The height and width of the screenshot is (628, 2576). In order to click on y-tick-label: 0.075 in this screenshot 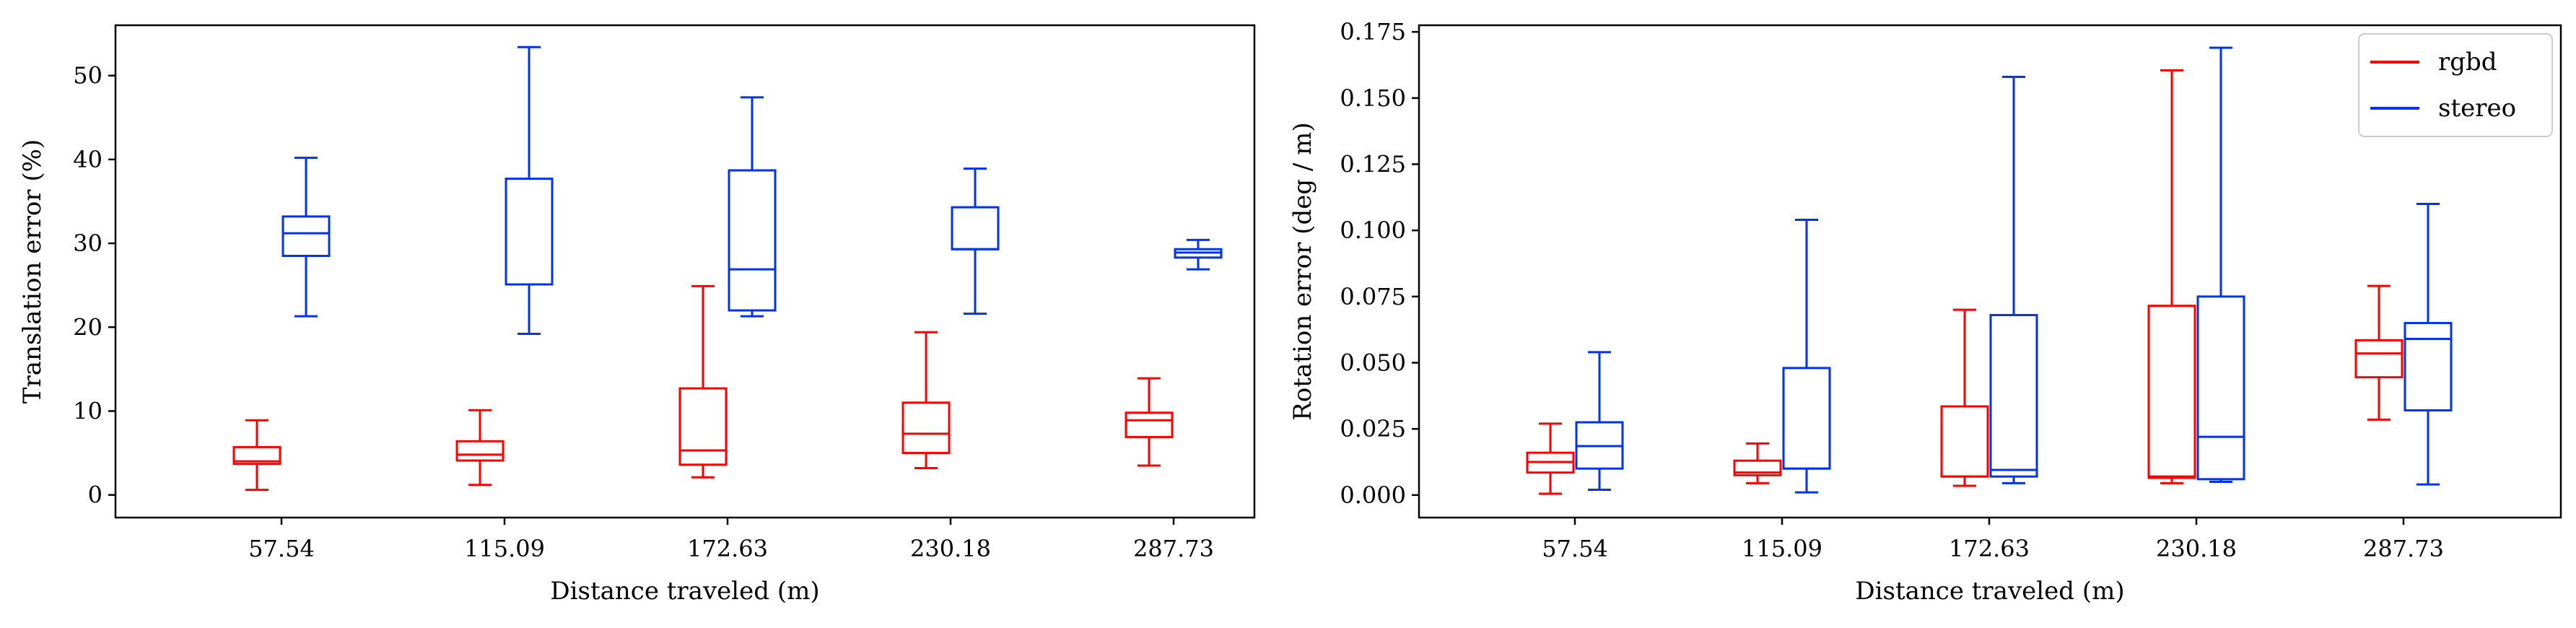, I will do `click(1373, 296)`.